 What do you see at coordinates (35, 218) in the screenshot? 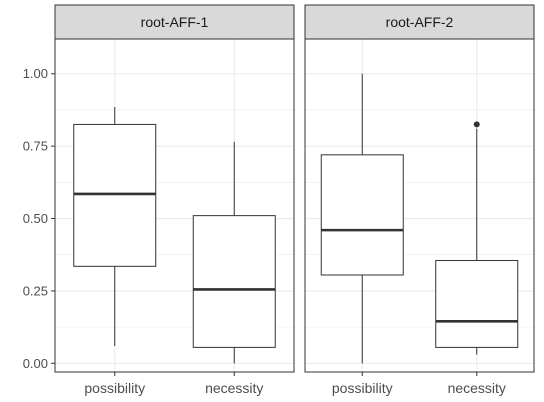
I see `y-tick-label: 0.50` at bounding box center [35, 218].